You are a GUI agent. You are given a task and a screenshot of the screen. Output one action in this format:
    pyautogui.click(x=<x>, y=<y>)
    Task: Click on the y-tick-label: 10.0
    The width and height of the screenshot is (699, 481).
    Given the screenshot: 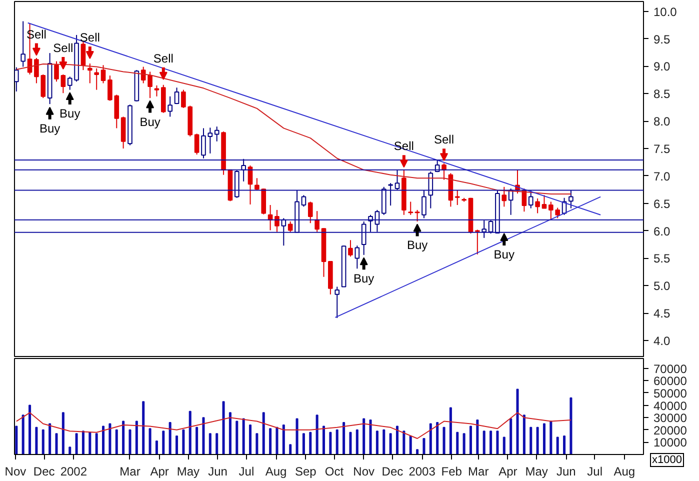 What is the action you would take?
    pyautogui.click(x=666, y=11)
    